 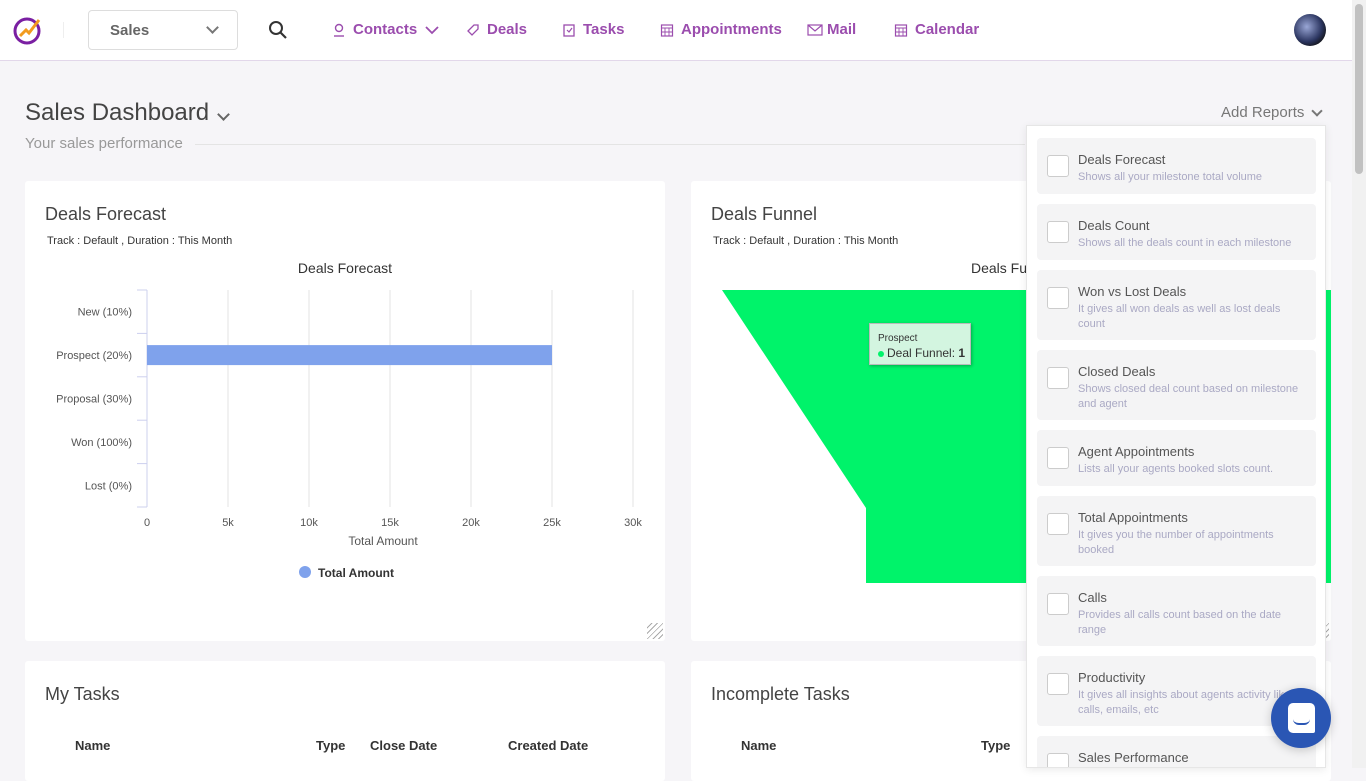 I want to click on y-tick-label: Lost (0%), so click(x=108, y=486).